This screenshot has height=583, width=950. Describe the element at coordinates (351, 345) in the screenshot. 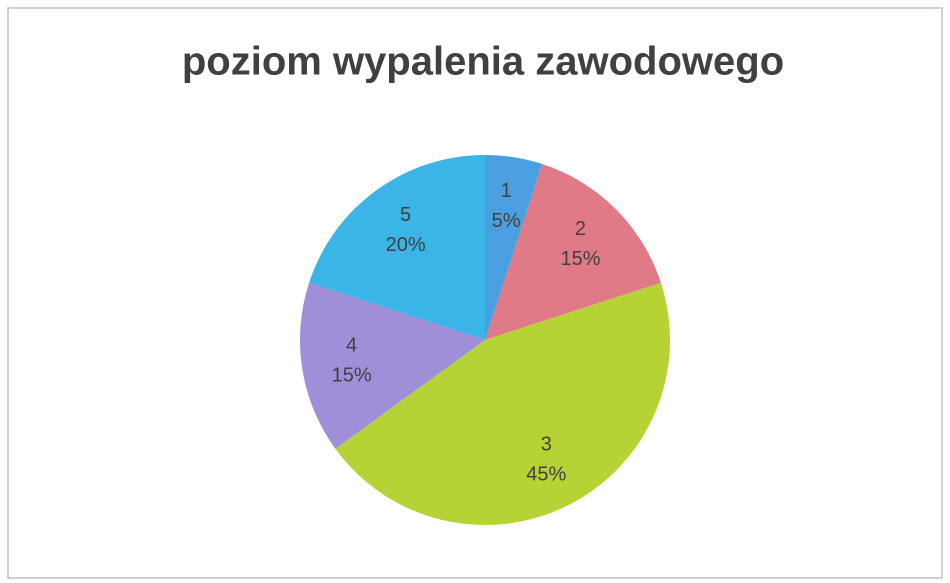

I see `slice-category-label: 4` at that location.